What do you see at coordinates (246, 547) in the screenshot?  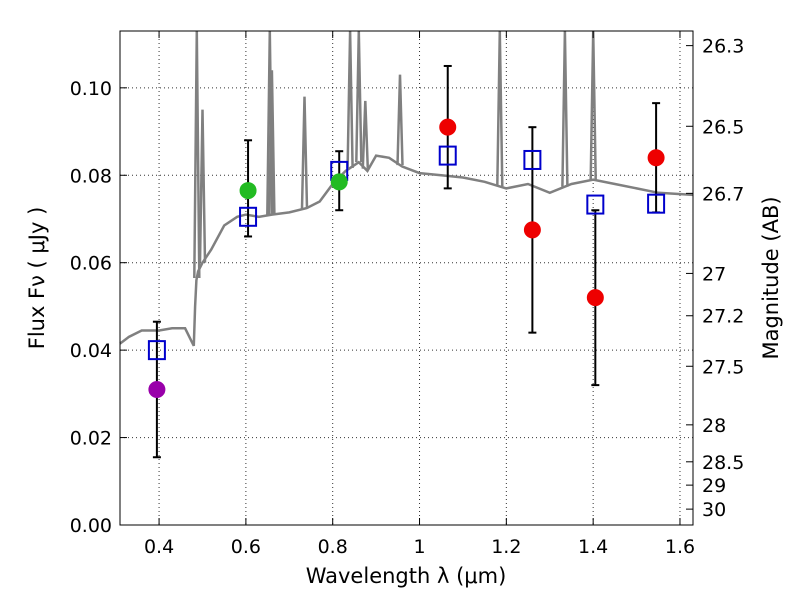 I see `x-tick-label: 0.6` at bounding box center [246, 547].